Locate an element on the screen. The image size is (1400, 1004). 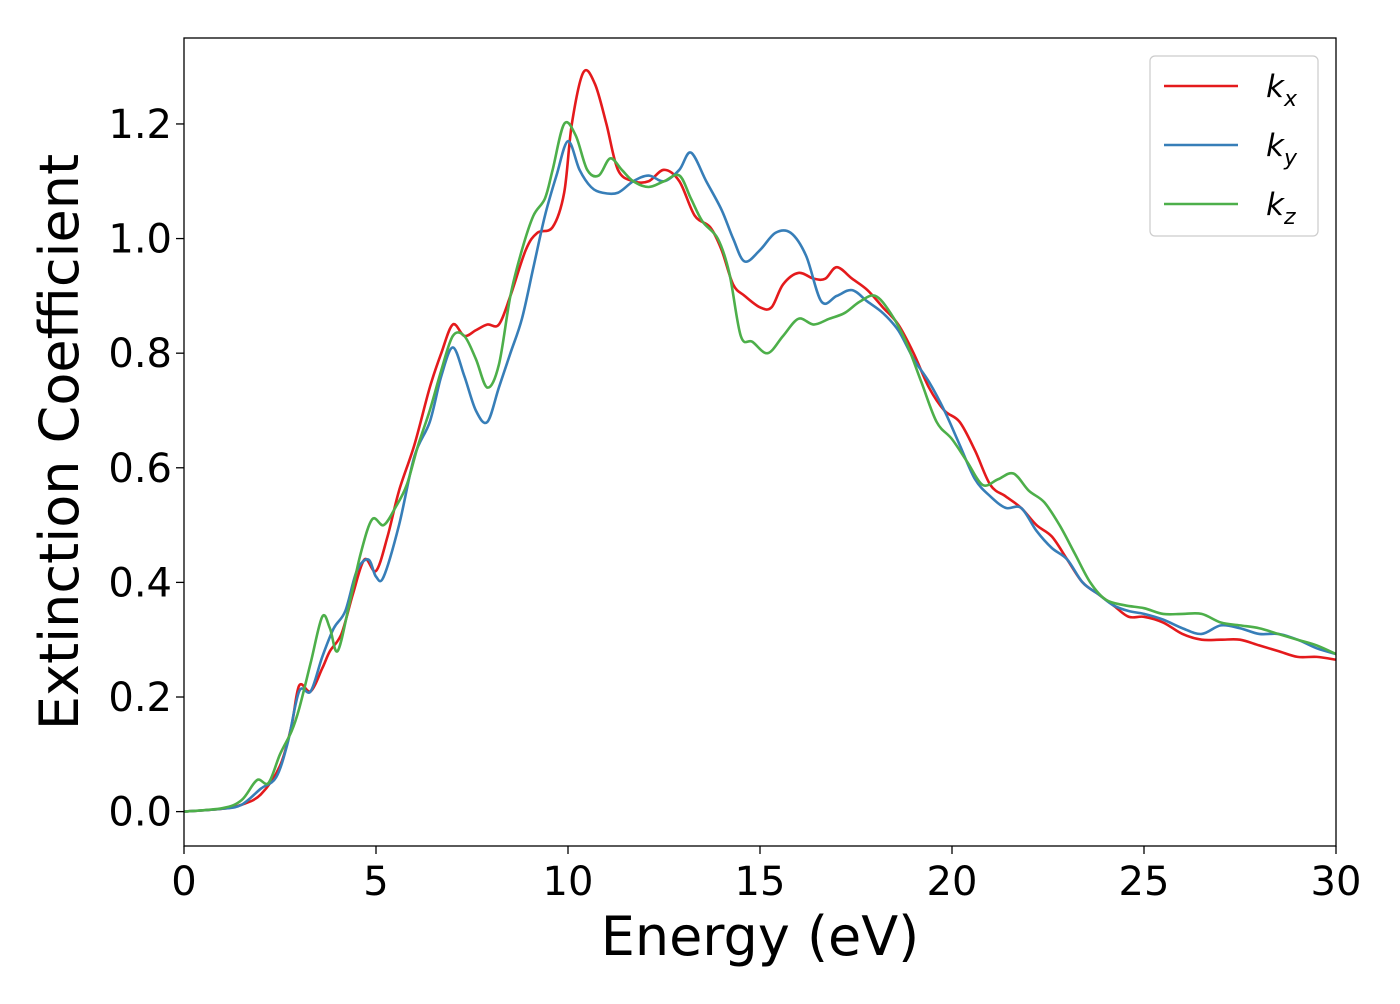
legend: kx ky kz is located at coordinates (1234, 146).